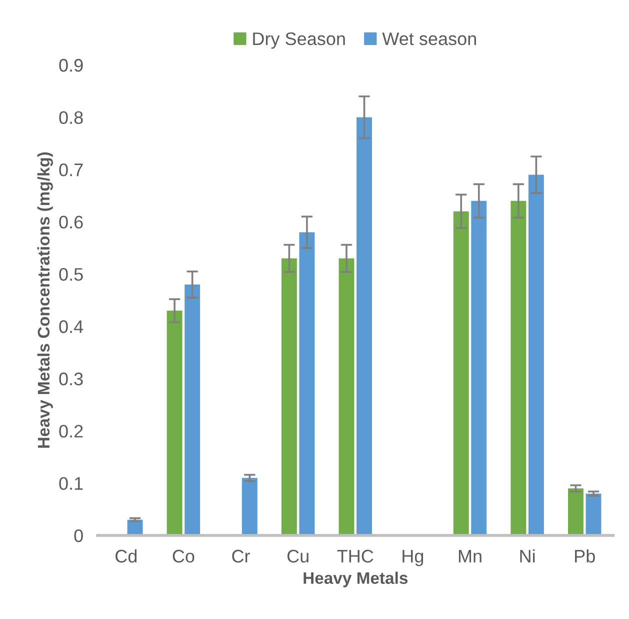 The image size is (629, 619). I want to click on y-tick-label: 0.4, so click(71, 327).